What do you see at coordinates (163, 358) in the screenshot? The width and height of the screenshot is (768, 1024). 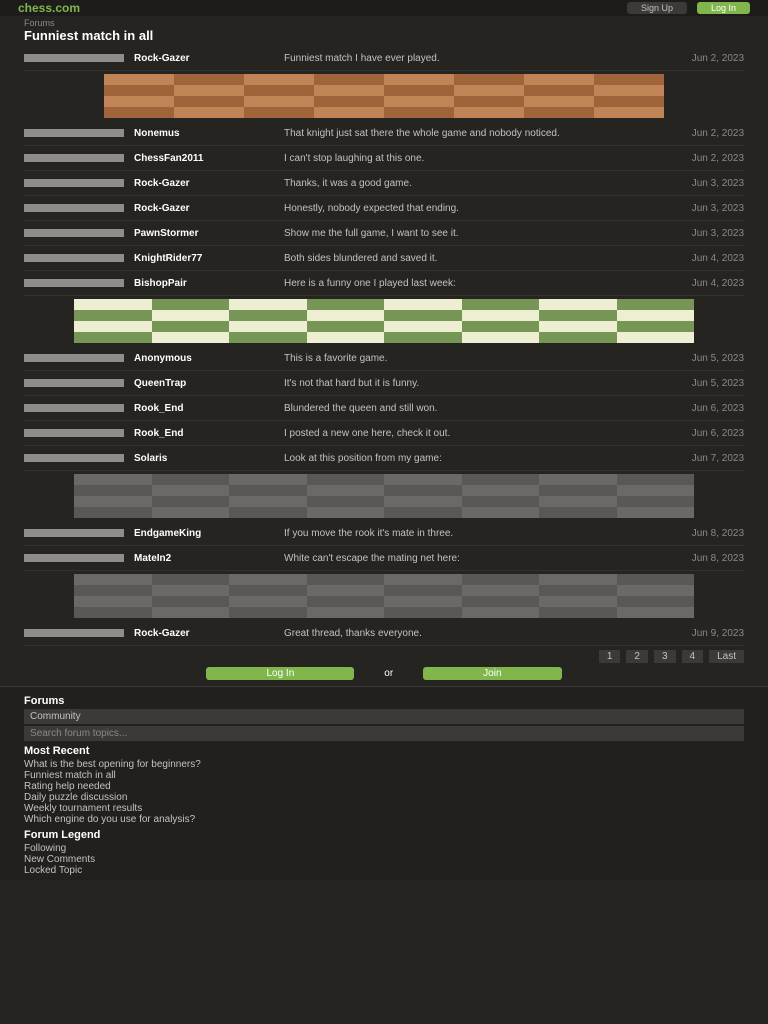 I see `author: Anonymous` at bounding box center [163, 358].